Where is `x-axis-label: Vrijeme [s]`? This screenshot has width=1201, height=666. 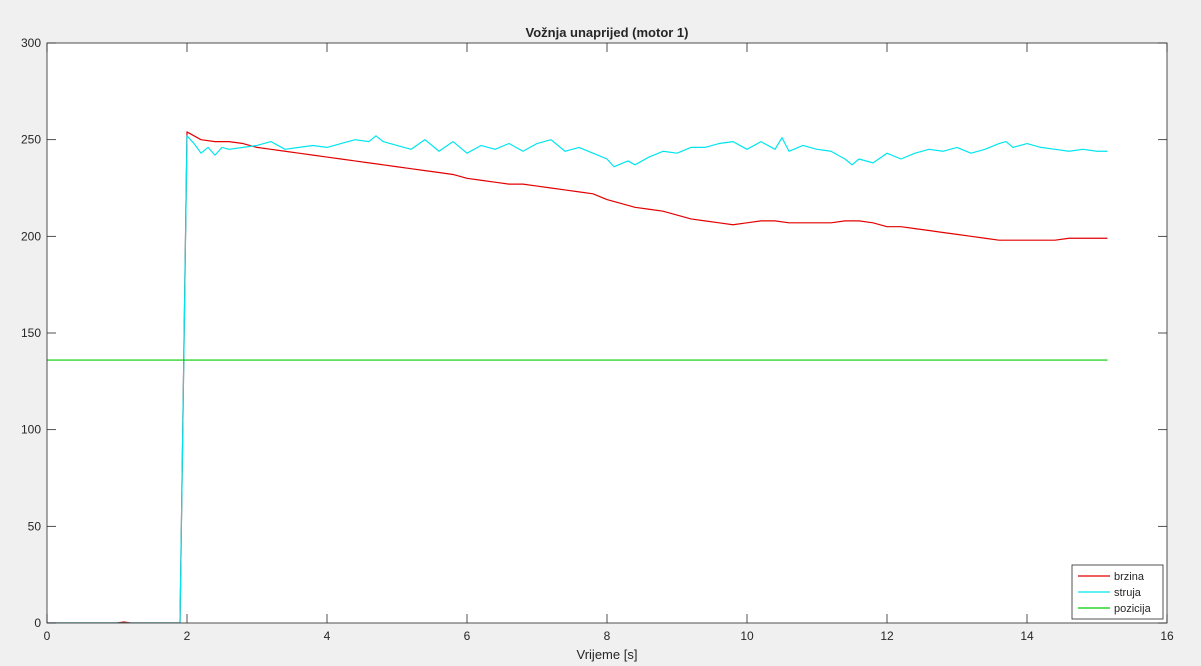 x-axis-label: Vrijeme [s] is located at coordinates (607, 654).